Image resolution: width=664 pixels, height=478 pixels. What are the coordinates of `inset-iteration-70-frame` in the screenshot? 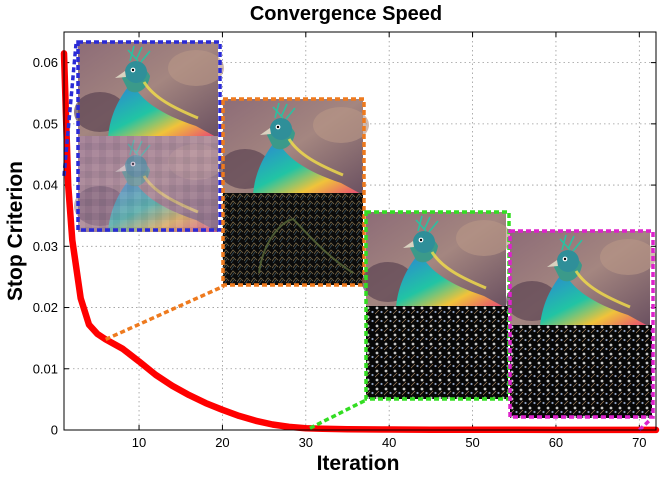 It's located at (581, 324).